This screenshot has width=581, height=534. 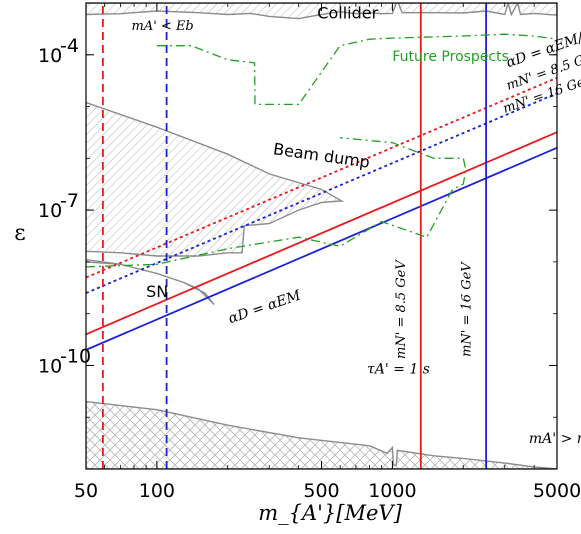 What do you see at coordinates (398, 370) in the screenshot?
I see `tau-label: τA' = 1 s` at bounding box center [398, 370].